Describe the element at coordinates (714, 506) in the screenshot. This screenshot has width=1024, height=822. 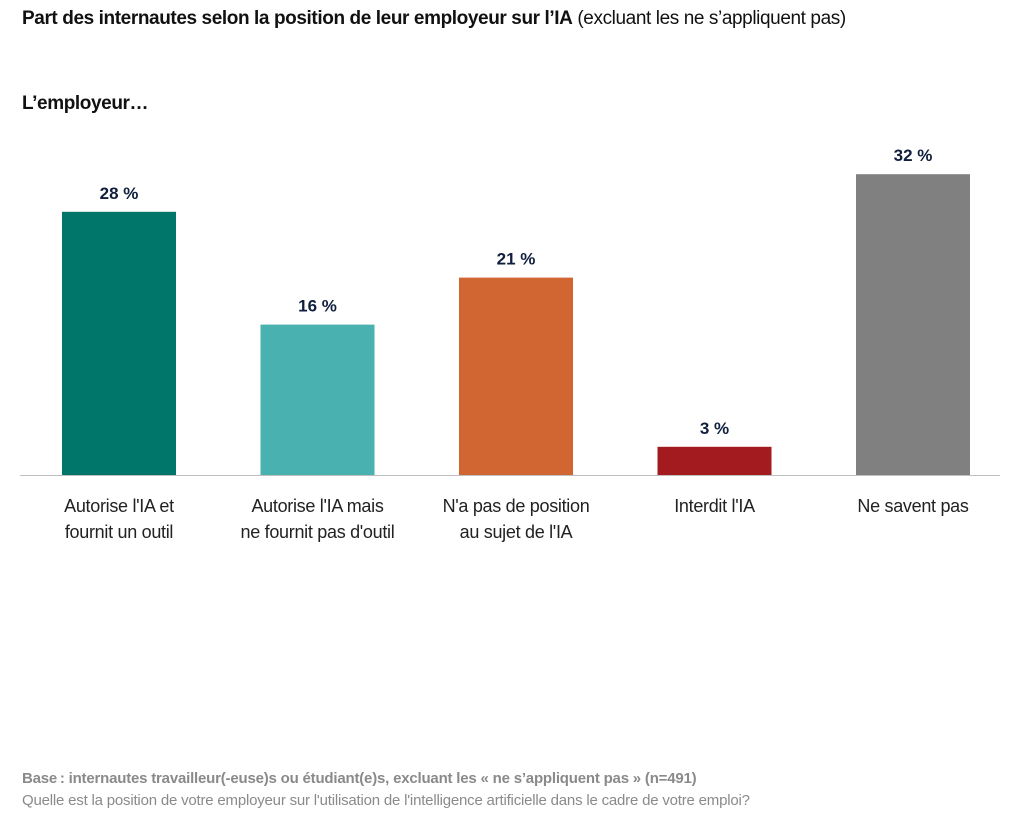
I see `x-tick-label: Interdit l'IA` at that location.